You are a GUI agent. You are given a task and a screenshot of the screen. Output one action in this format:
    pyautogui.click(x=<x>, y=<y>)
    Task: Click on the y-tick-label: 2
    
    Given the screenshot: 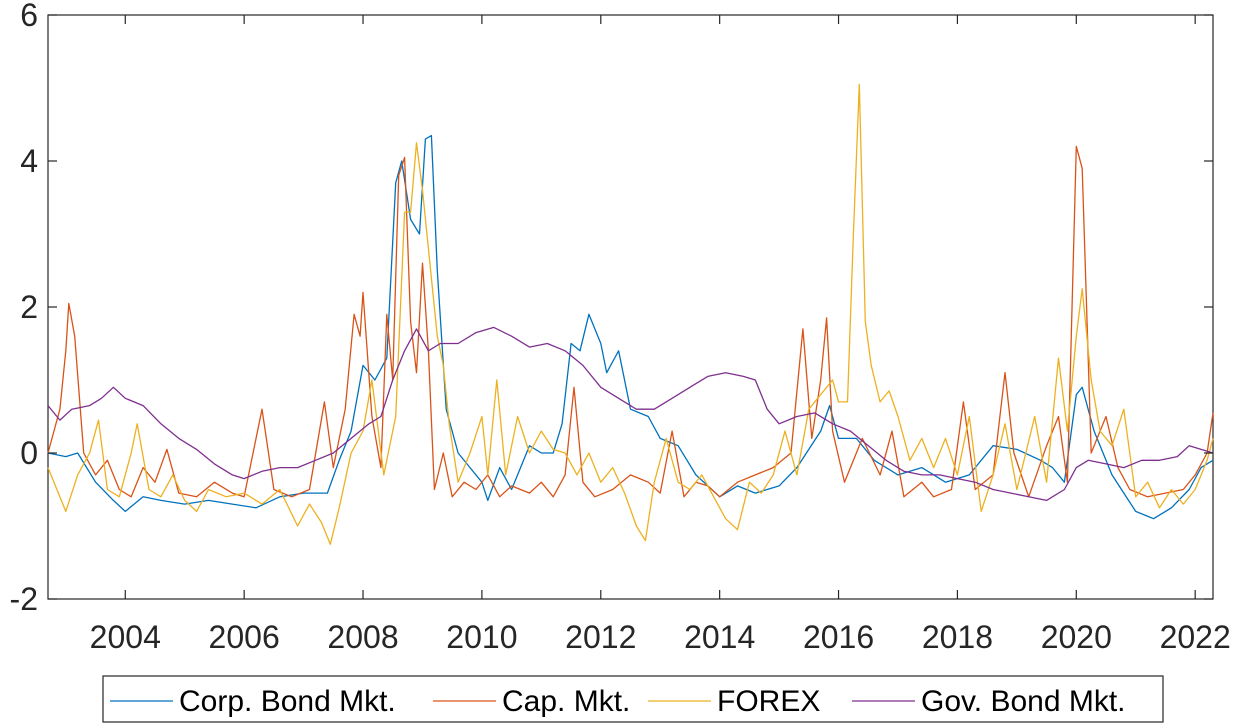 What is the action you would take?
    pyautogui.click(x=29, y=307)
    